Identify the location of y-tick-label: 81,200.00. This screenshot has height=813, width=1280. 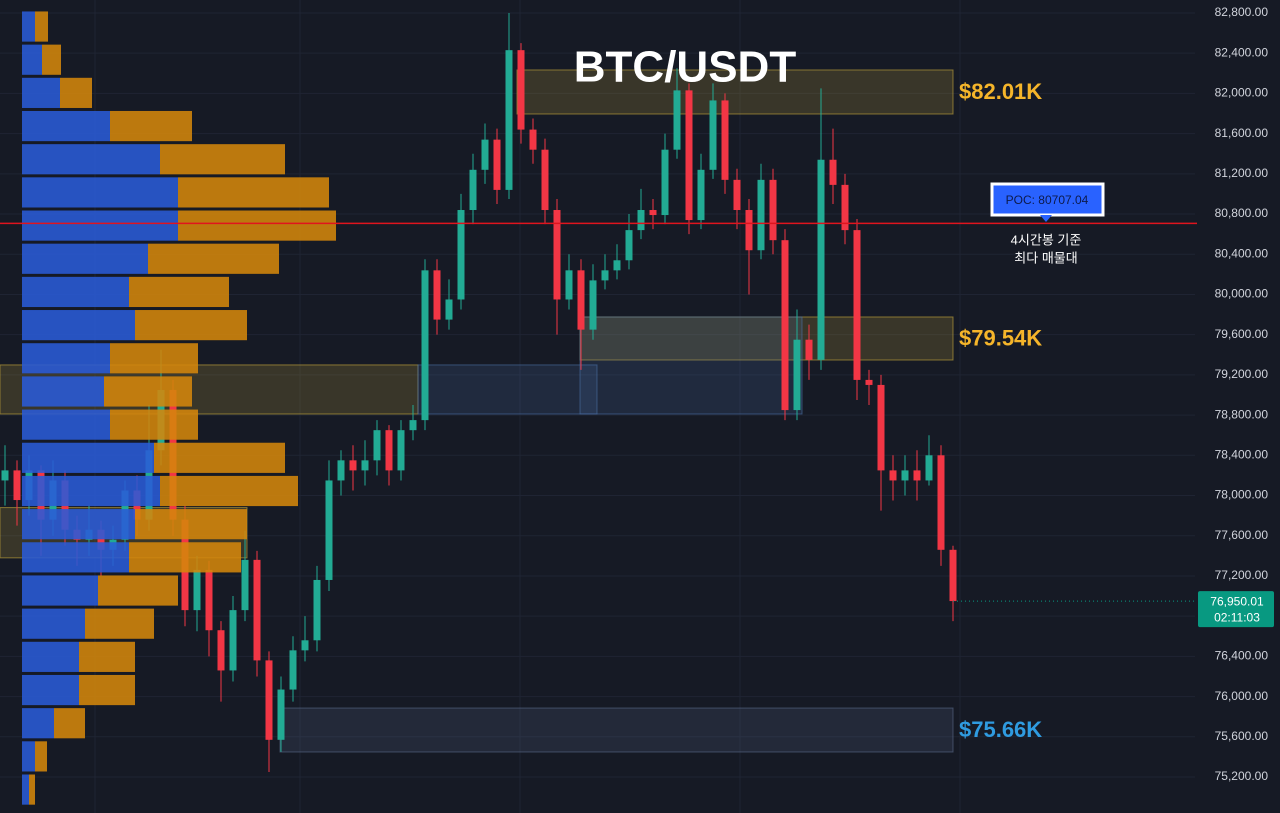
(1242, 173).